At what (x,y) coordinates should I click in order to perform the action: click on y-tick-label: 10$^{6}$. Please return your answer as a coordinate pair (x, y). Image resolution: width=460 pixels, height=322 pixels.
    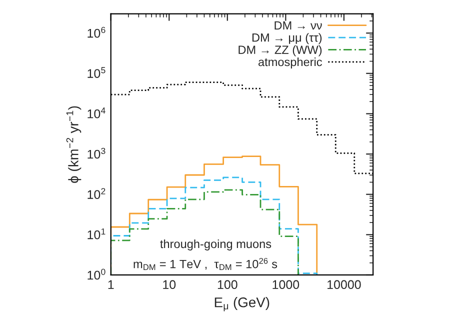
    Looking at the image, I should click on (97, 32).